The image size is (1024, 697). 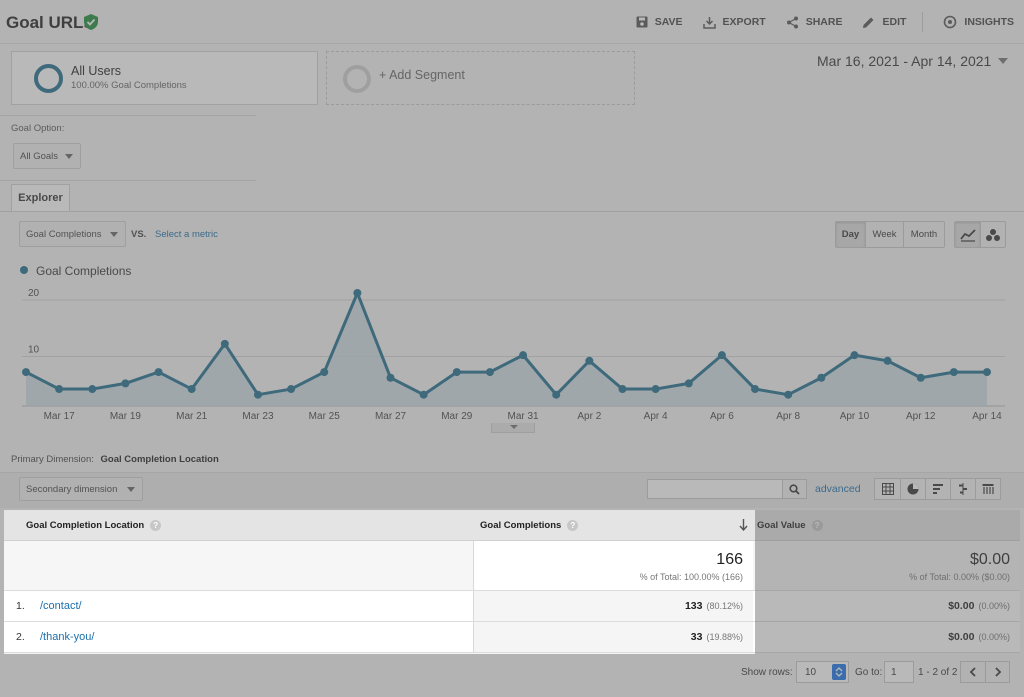 What do you see at coordinates (868, 22) in the screenshot?
I see `pencil-icon` at bounding box center [868, 22].